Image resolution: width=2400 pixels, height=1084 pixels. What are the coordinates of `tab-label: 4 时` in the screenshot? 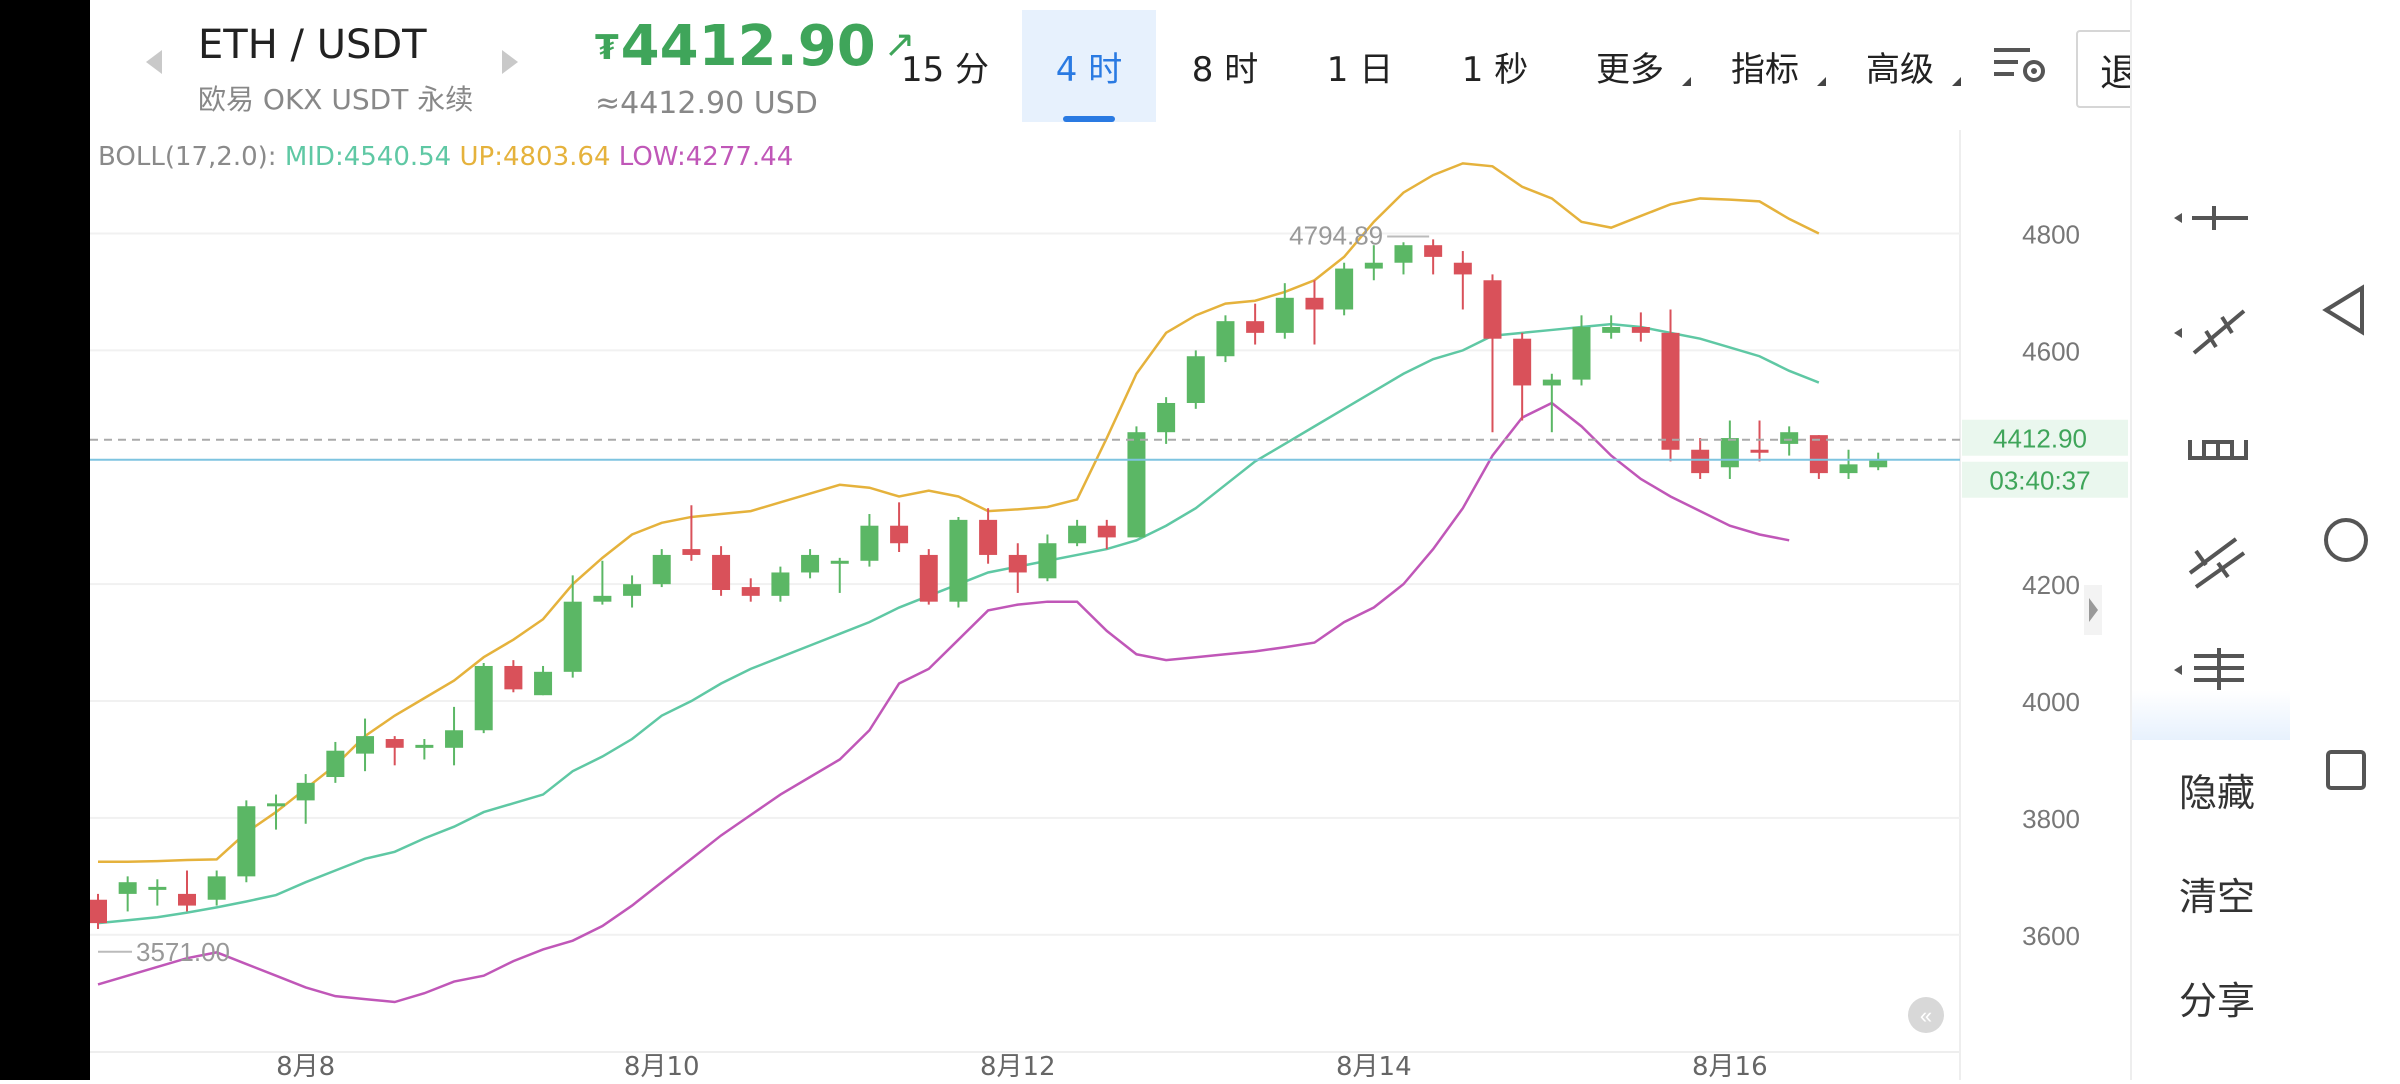 It's located at (1089, 69).